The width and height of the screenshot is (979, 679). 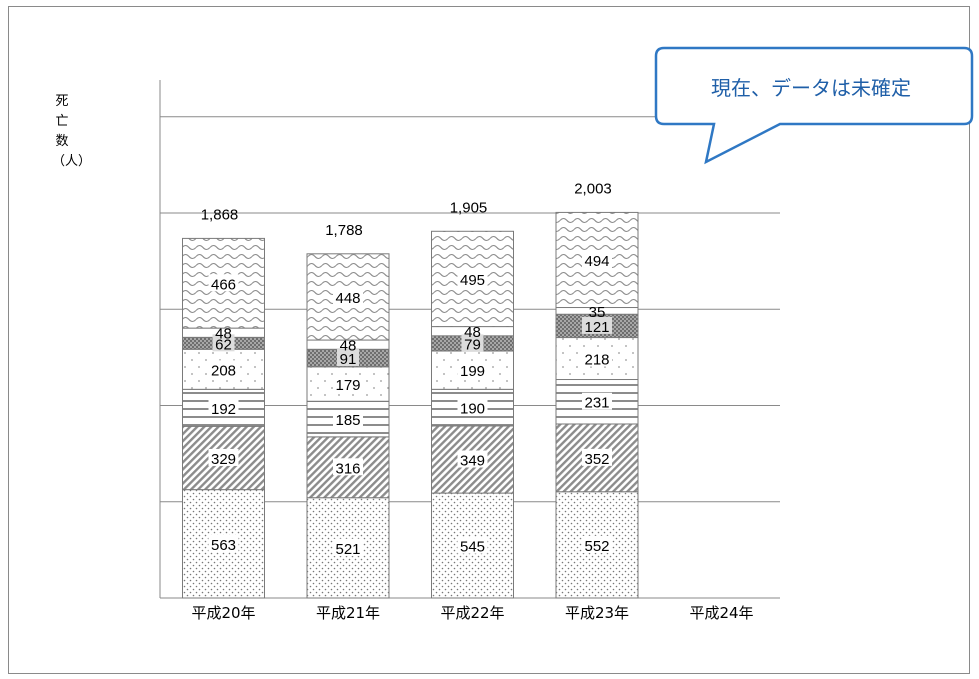 I want to click on data-label: 495, so click(x=472, y=280).